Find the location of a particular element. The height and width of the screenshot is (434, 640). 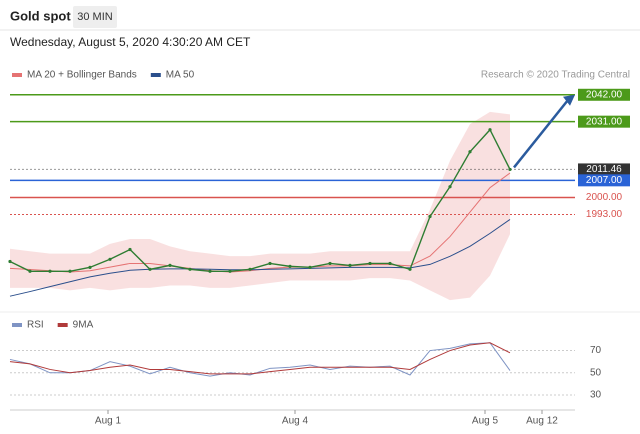

level-label: 2007.00 is located at coordinates (604, 180).